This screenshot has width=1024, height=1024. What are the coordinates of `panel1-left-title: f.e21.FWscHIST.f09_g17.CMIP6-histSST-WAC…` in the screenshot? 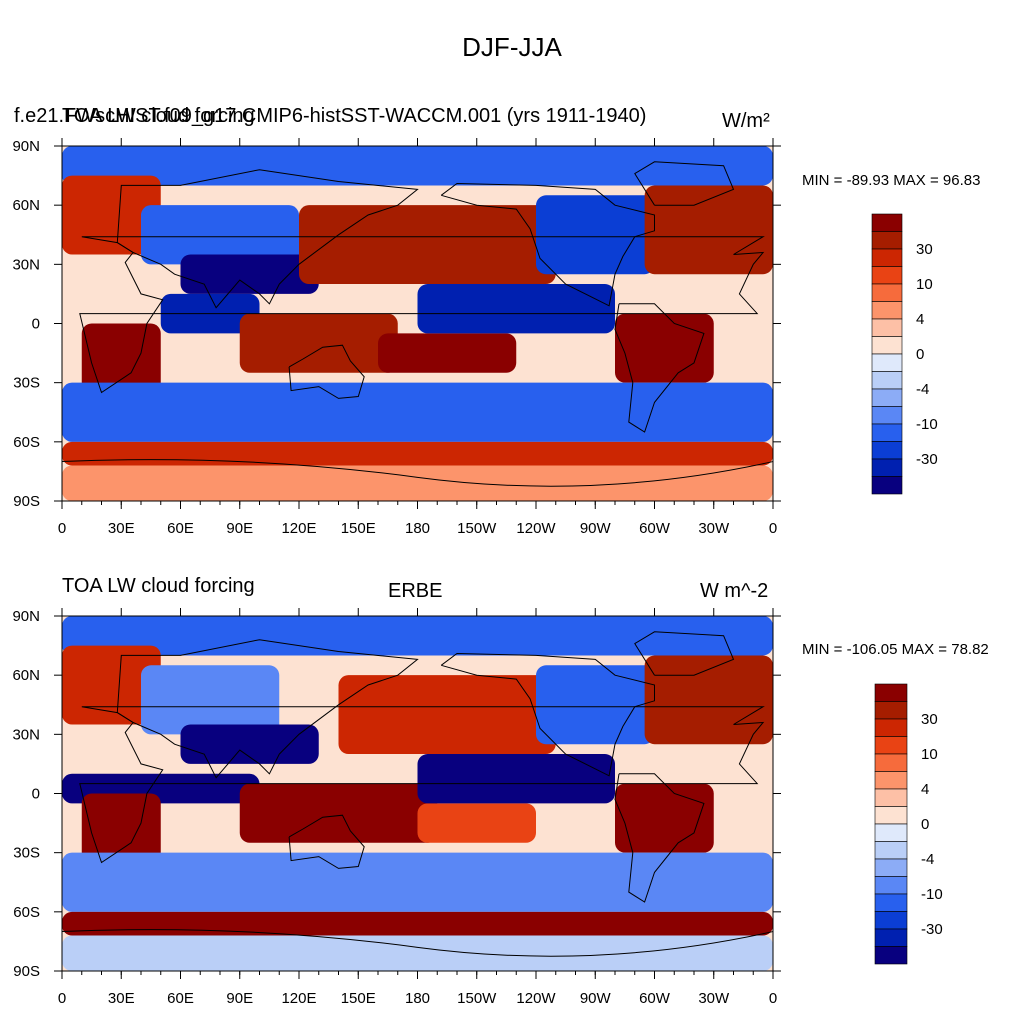 It's located at (330, 116).